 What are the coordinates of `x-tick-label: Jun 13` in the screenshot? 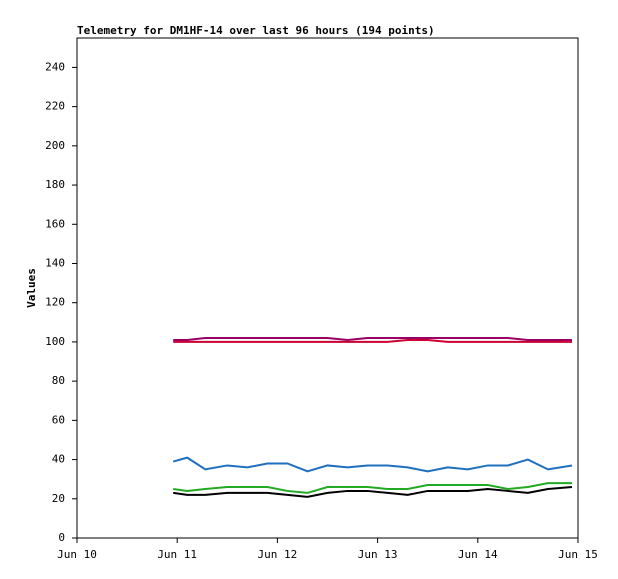 It's located at (378, 554).